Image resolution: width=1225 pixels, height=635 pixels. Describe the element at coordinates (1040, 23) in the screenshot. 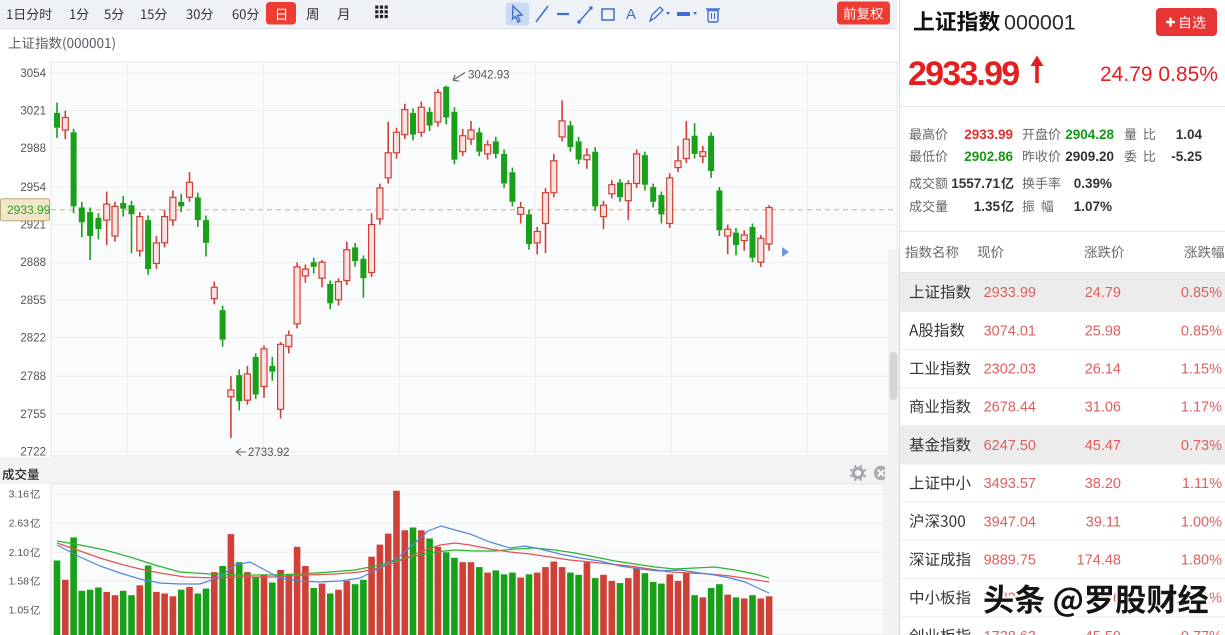

I see `svg-text: 000001` at that location.